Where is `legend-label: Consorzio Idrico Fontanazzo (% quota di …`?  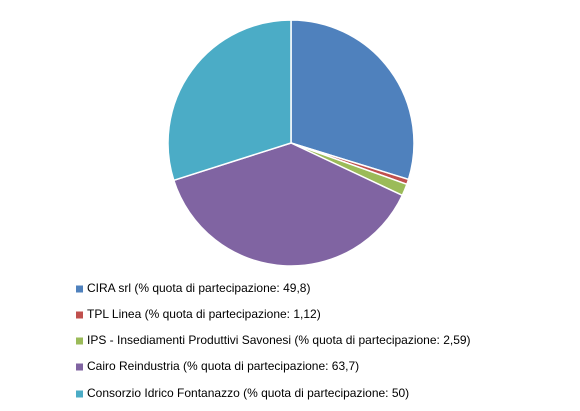 legend-label: Consorzio Idrico Fontanazzo (% quota di … is located at coordinates (248, 393).